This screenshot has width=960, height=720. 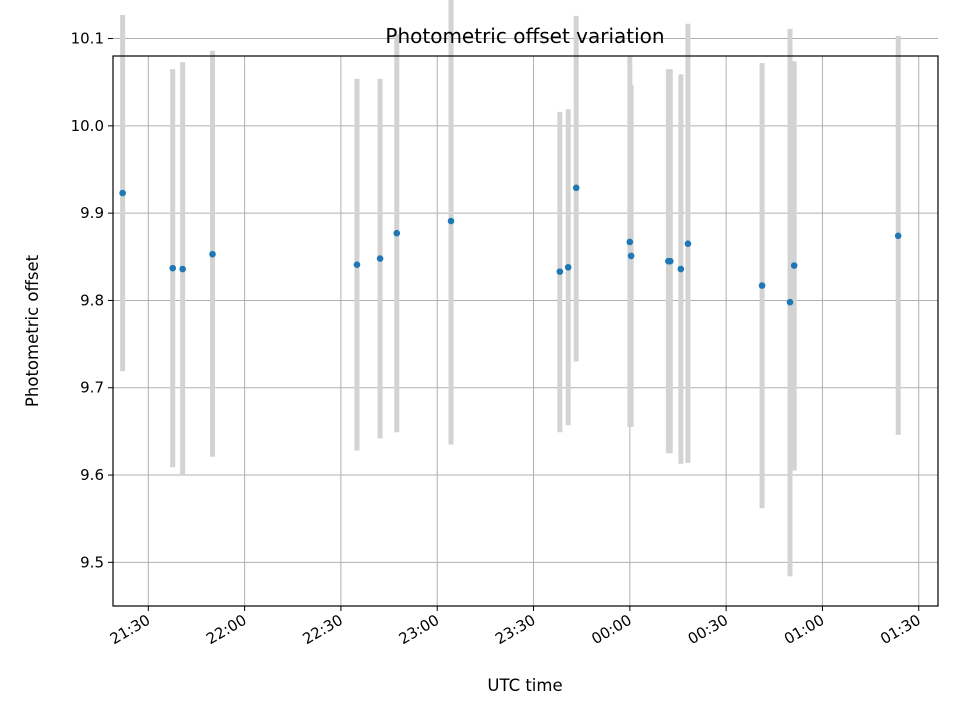 What do you see at coordinates (524, 685) in the screenshot?
I see `x-axis-title: UTC time` at bounding box center [524, 685].